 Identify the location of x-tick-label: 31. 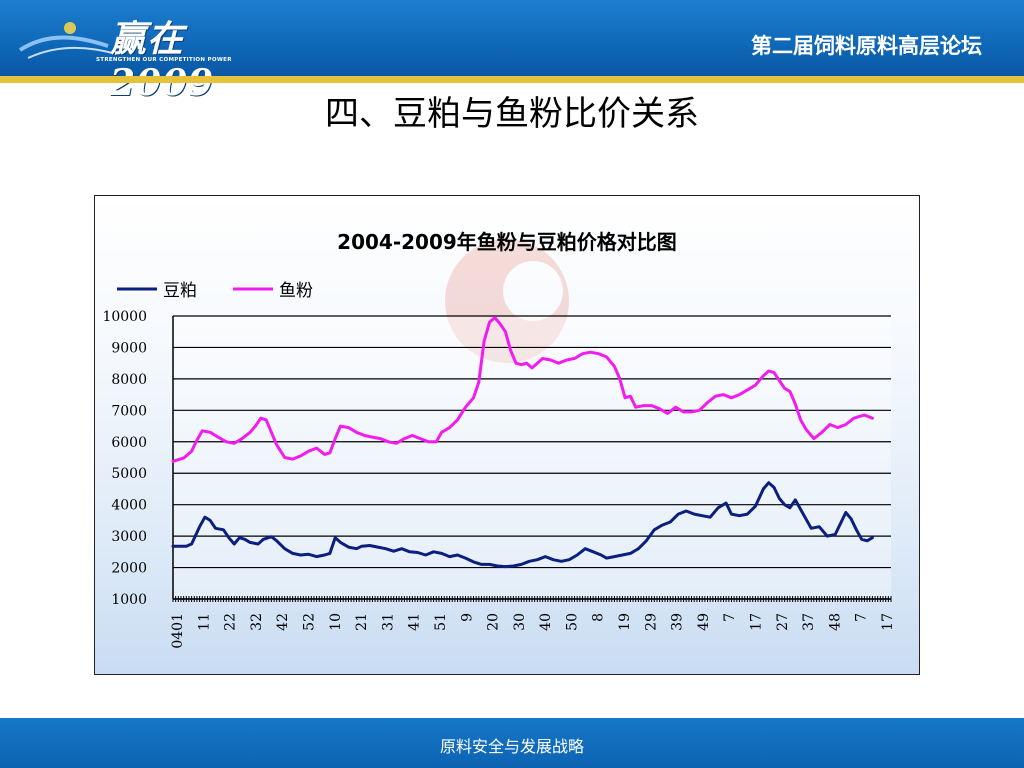
(388, 622).